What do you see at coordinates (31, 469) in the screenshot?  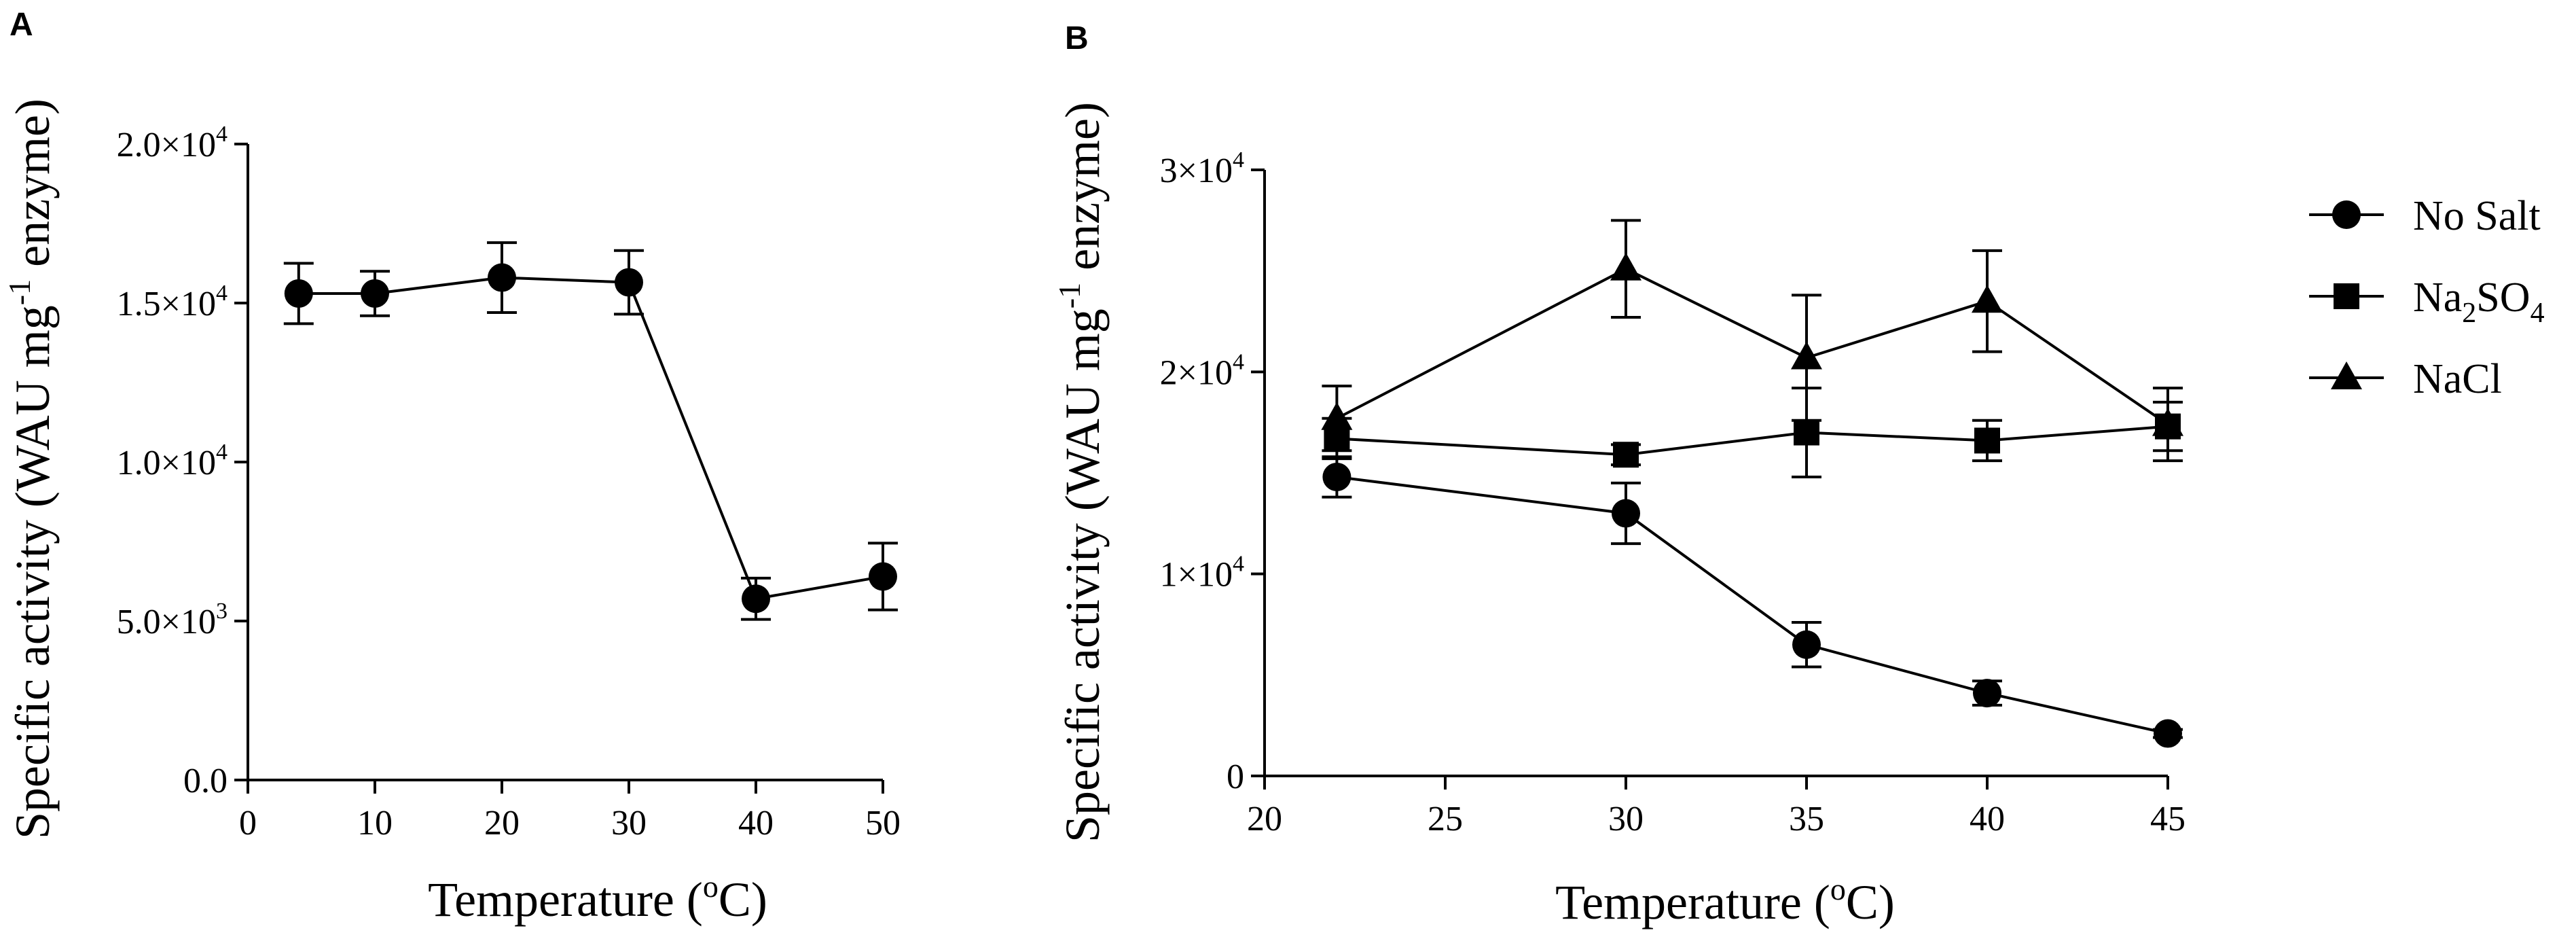 I see `panel-a-y-axis-label: Specific activity (WAU mg-1 enzyme)` at bounding box center [31, 469].